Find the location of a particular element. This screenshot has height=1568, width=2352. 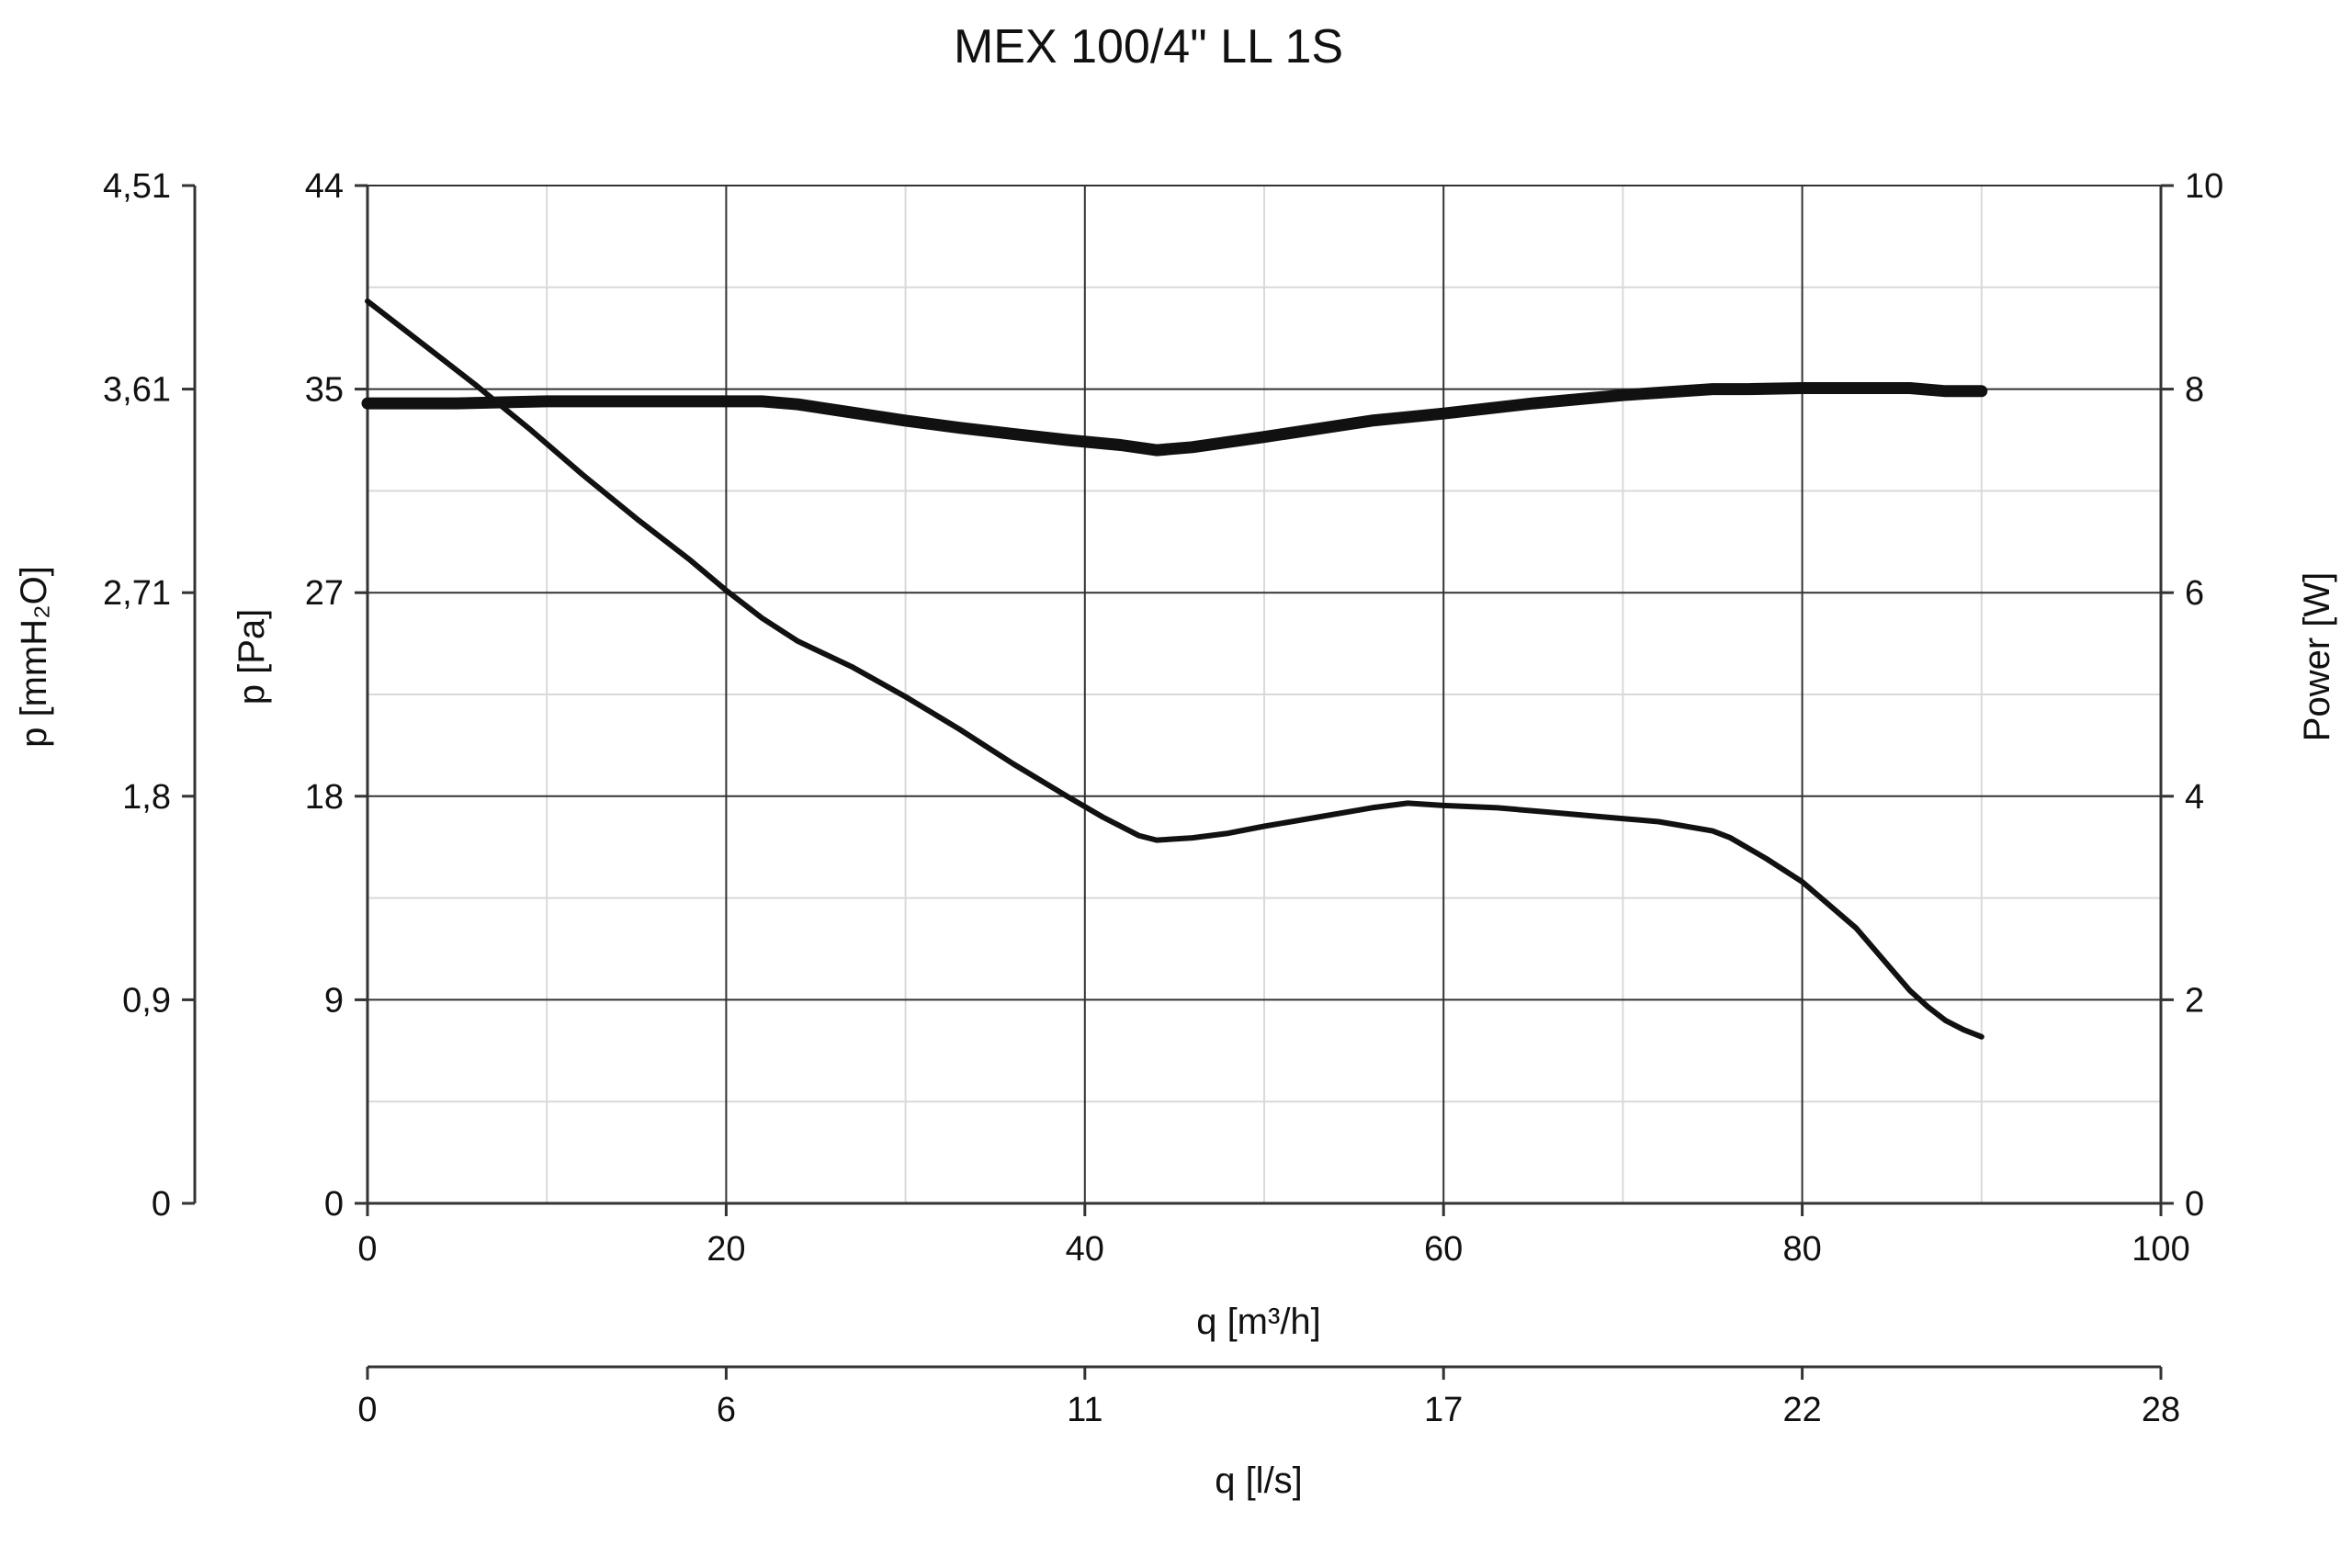

y3-tick-label: 8 is located at coordinates (2194, 391).